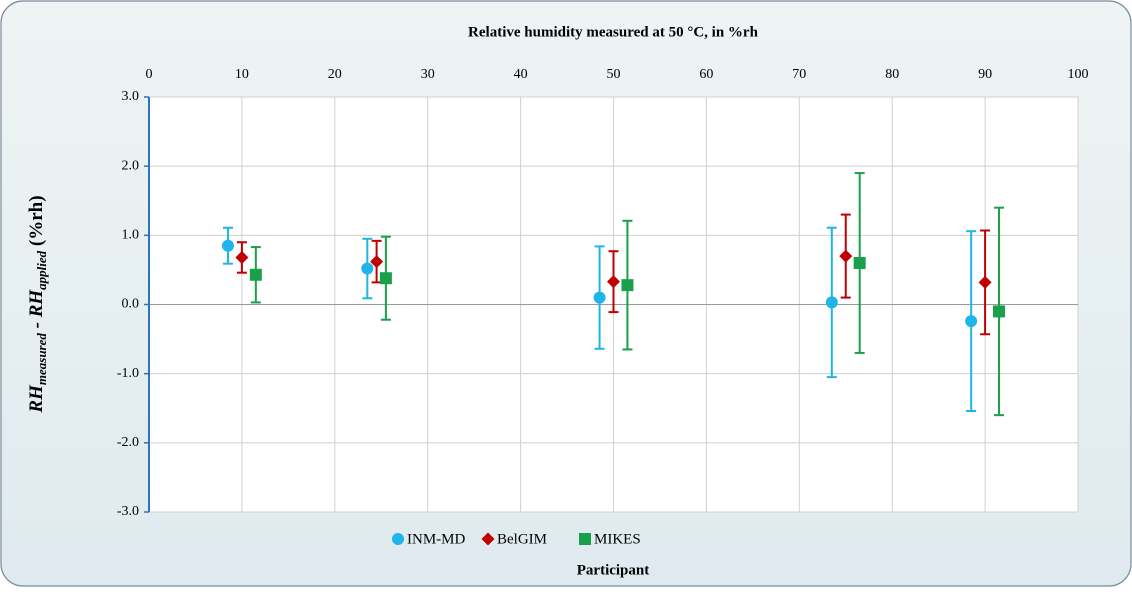  What do you see at coordinates (985, 74) in the screenshot?
I see `x-tick-label: 90` at bounding box center [985, 74].